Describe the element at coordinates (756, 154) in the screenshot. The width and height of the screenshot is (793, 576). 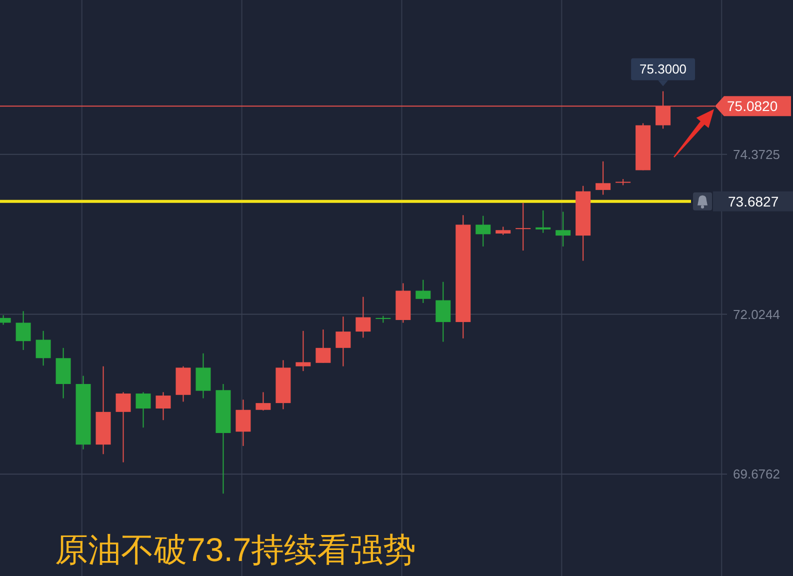
I see `y-tick-label: 74.3725` at that location.